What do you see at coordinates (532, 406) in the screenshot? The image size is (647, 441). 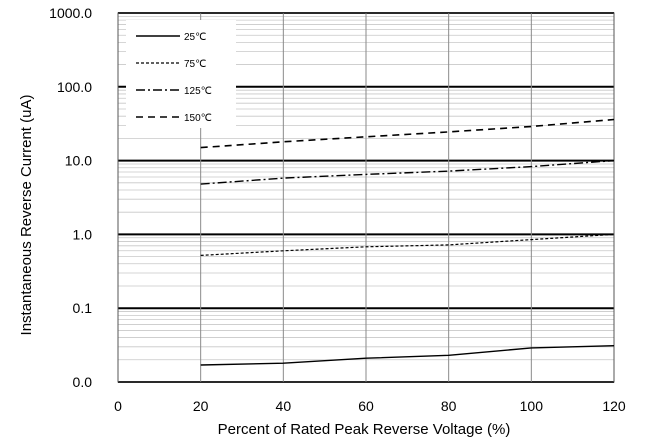 I see `x-tick-label: 100` at bounding box center [532, 406].